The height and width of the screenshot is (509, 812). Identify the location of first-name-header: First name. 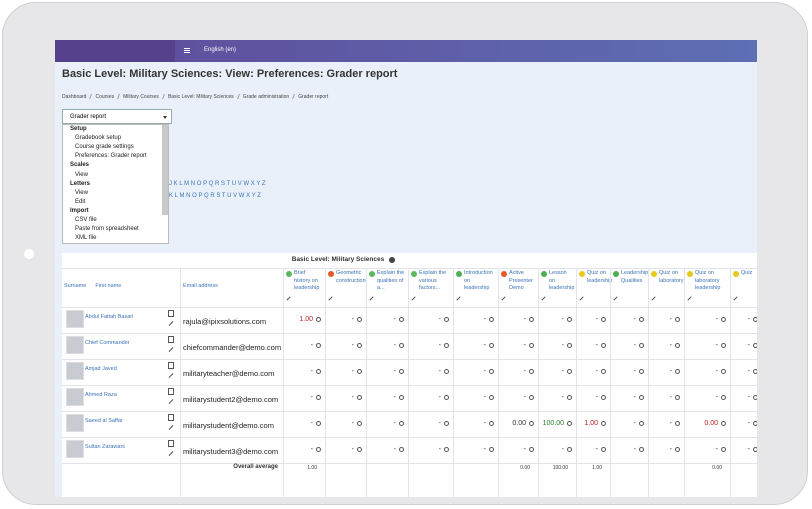
(108, 286).